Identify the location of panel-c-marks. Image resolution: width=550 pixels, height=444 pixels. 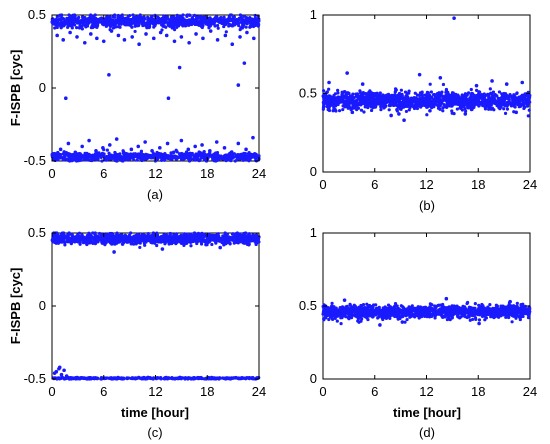
(155, 306).